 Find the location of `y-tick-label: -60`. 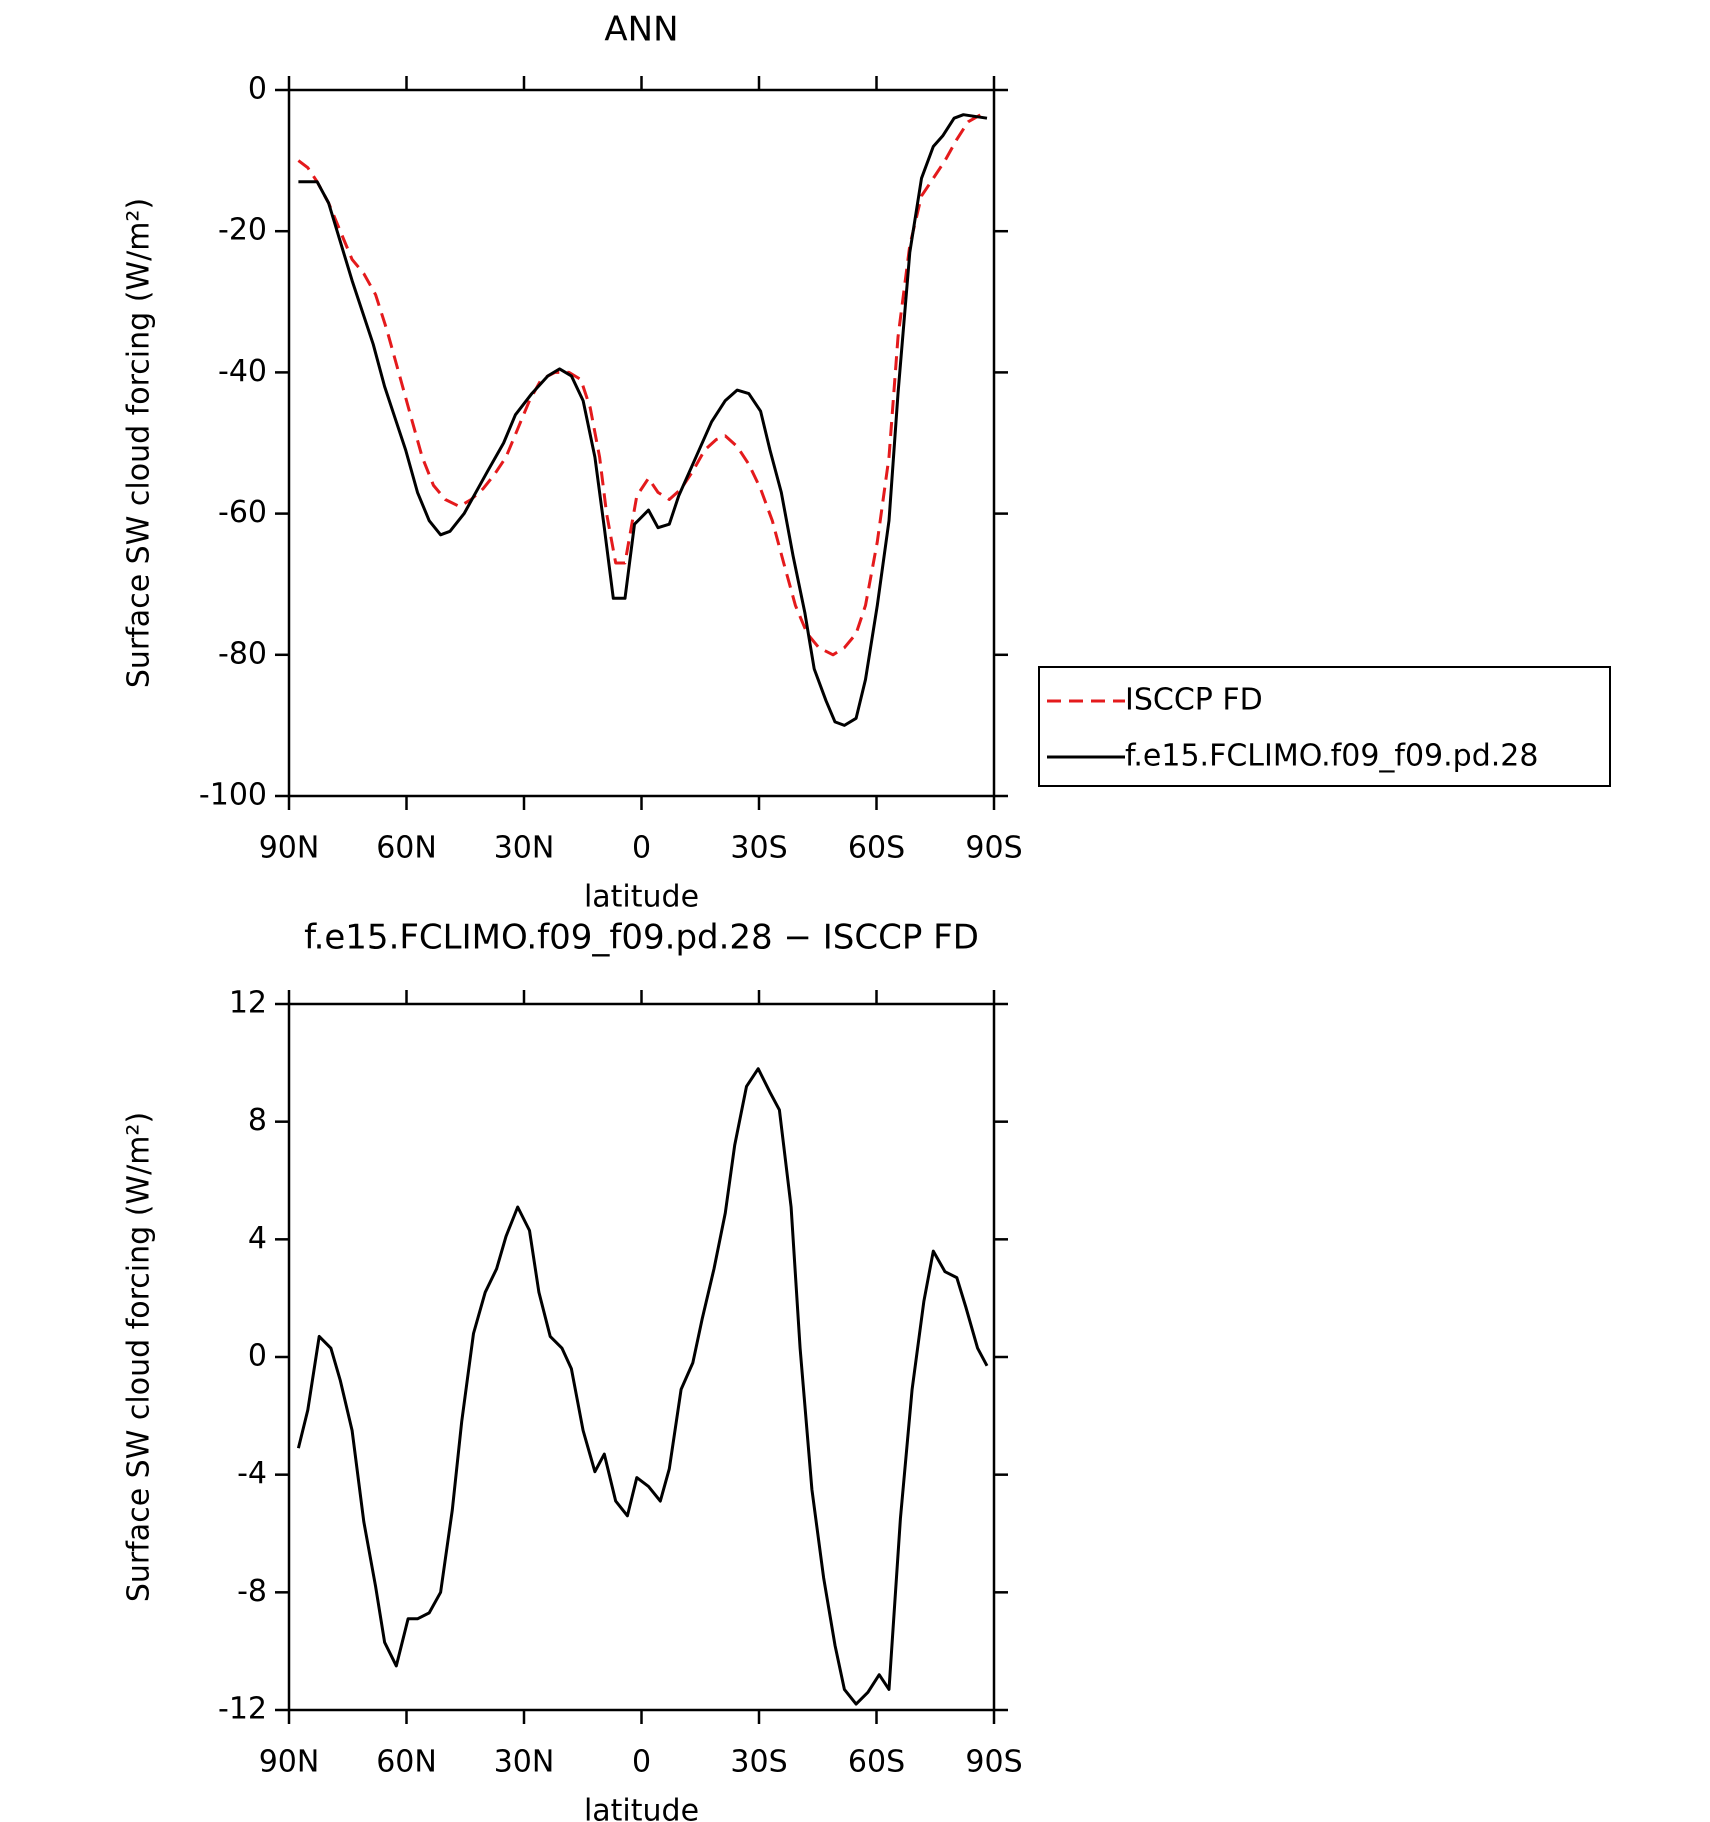

y-tick-label: -60 is located at coordinates (242, 512).